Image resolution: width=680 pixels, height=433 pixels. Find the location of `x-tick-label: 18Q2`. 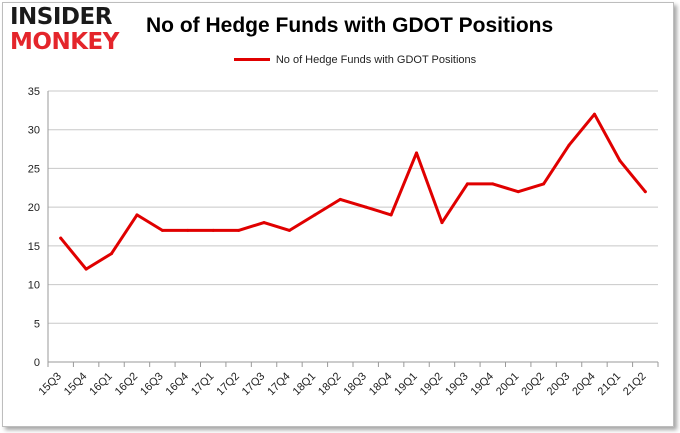

x-tick-label: 18Q2 is located at coordinates (330, 384).